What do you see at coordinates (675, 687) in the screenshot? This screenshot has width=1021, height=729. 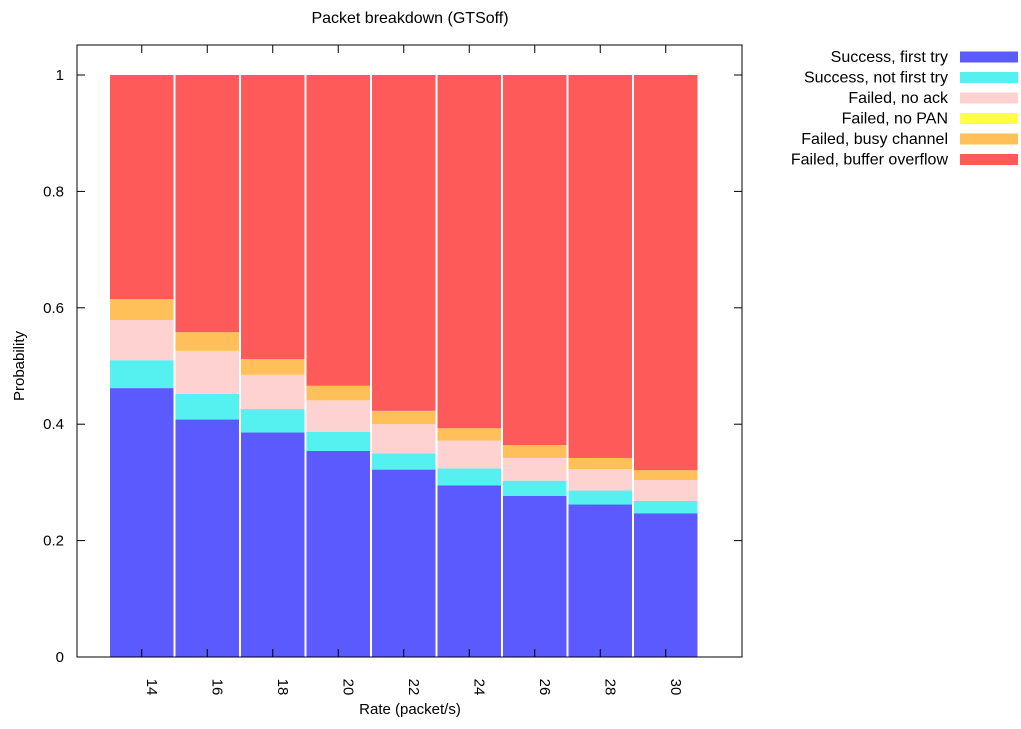 I see `x-tick-label: 30` at bounding box center [675, 687].